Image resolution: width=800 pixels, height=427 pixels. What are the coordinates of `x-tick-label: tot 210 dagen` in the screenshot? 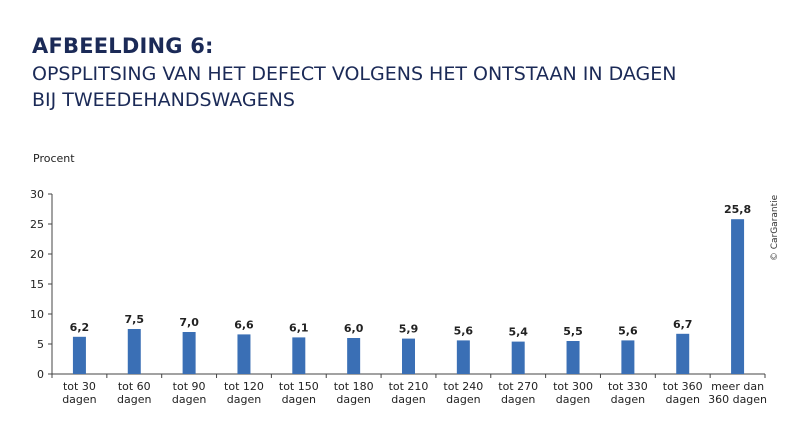 It's located at (409, 393).